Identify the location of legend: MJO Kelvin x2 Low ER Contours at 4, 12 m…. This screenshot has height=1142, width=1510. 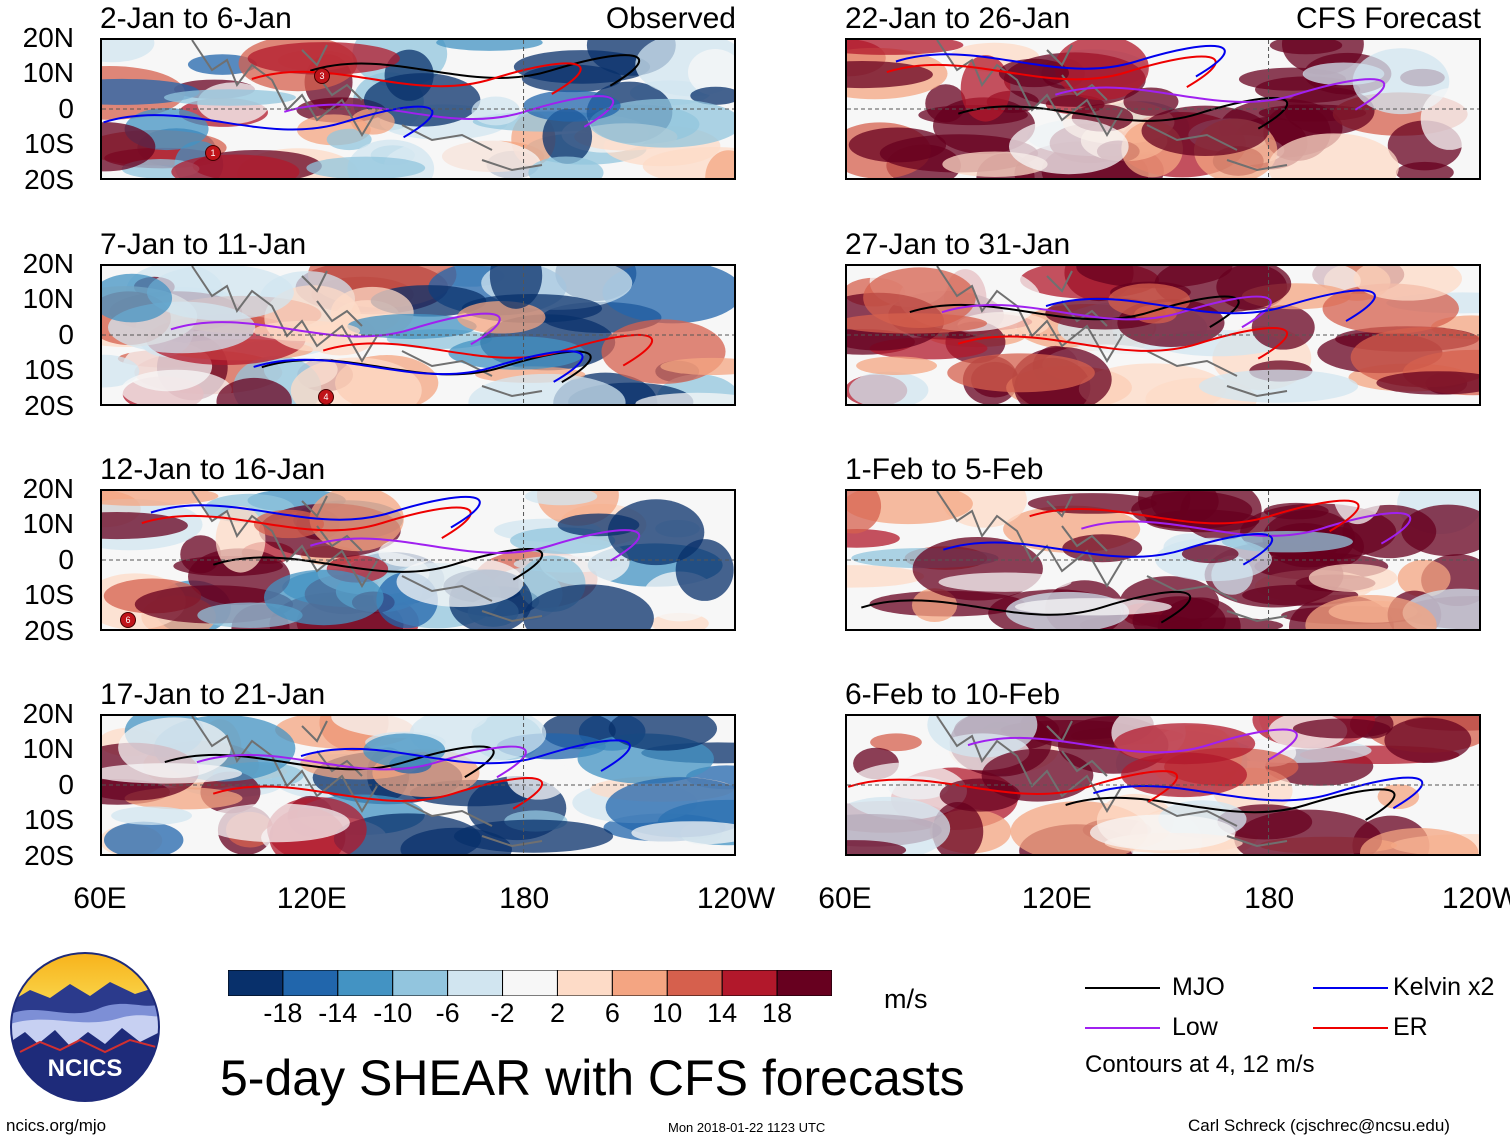
(1295, 1025).